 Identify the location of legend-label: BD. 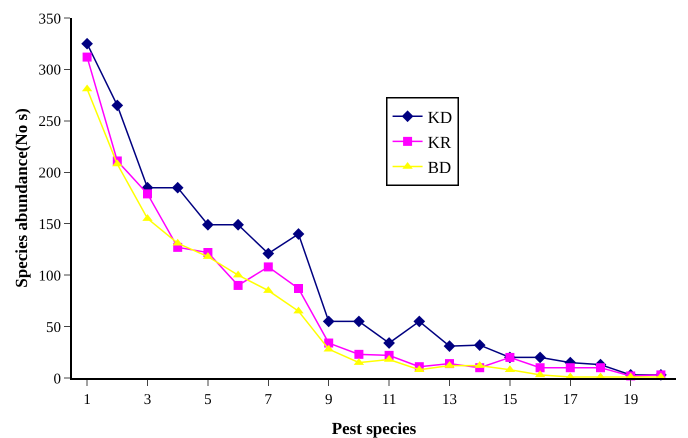
(440, 168).